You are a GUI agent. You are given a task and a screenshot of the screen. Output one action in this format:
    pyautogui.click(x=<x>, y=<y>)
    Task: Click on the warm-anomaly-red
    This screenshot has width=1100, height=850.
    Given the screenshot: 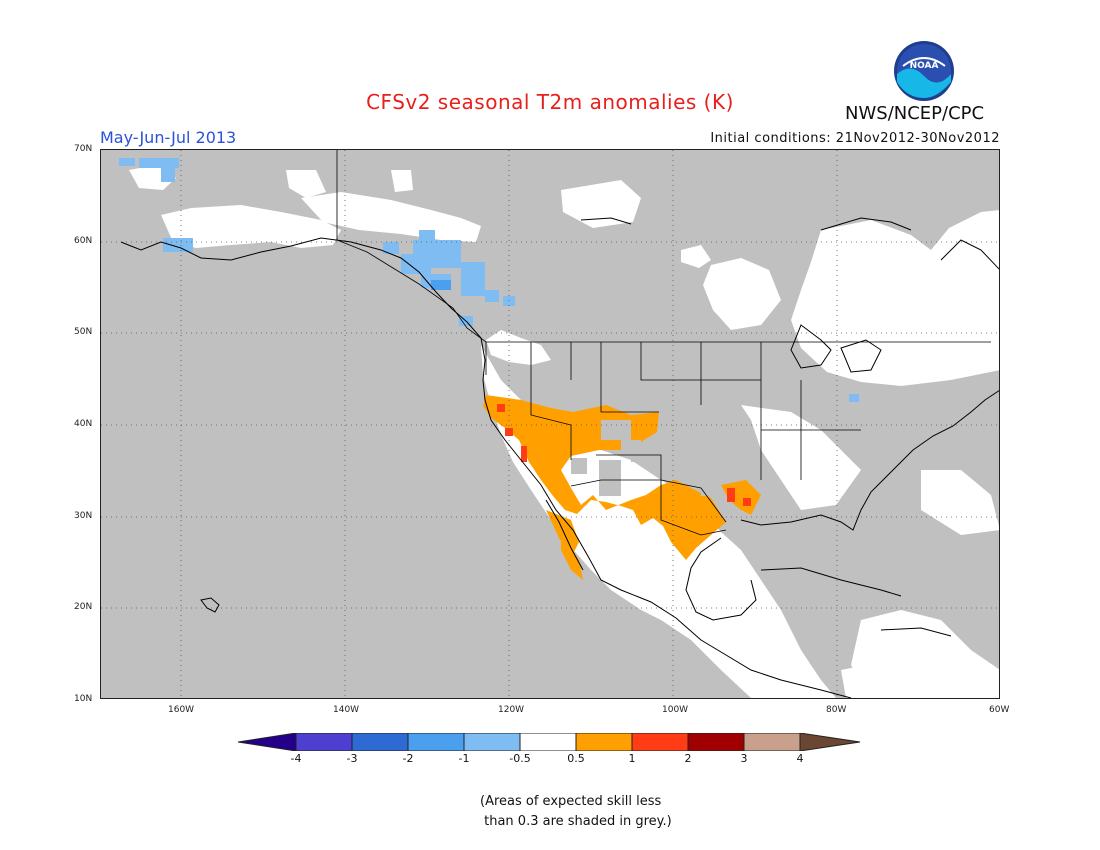 What is the action you would take?
    pyautogui.click(x=624, y=455)
    